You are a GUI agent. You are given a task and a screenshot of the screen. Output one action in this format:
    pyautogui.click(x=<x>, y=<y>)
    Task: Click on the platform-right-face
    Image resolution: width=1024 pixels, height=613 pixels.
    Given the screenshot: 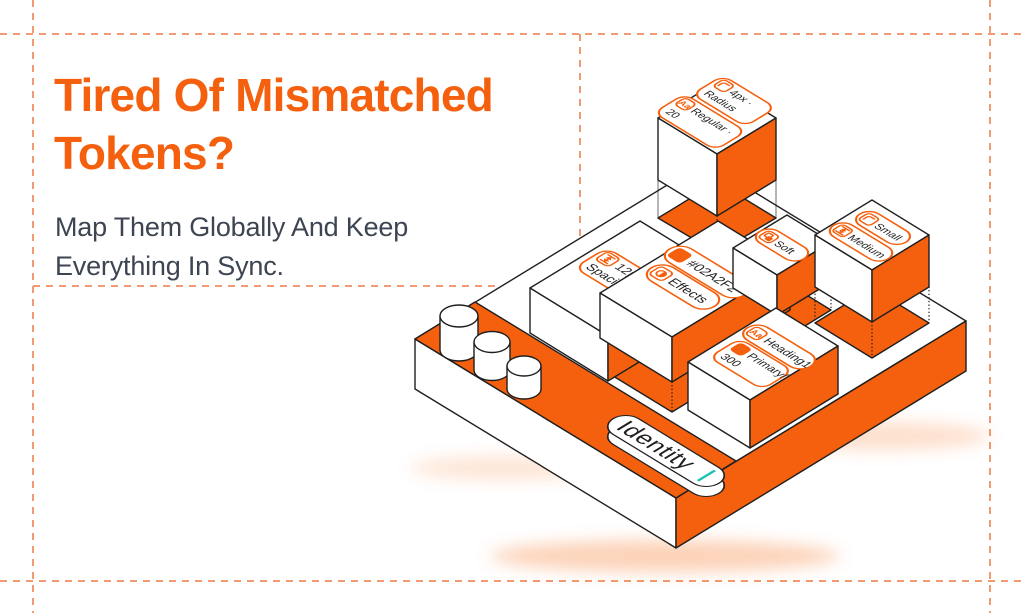 What is the action you would take?
    pyautogui.click(x=821, y=434)
    